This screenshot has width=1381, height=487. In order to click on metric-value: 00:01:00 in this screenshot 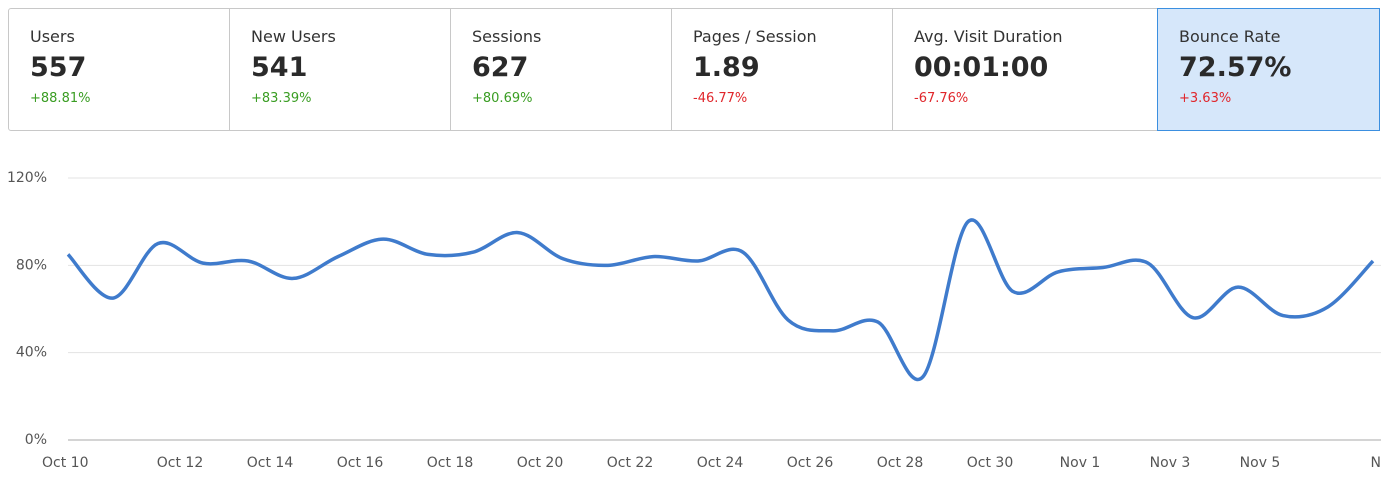, I will do `click(981, 67)`.